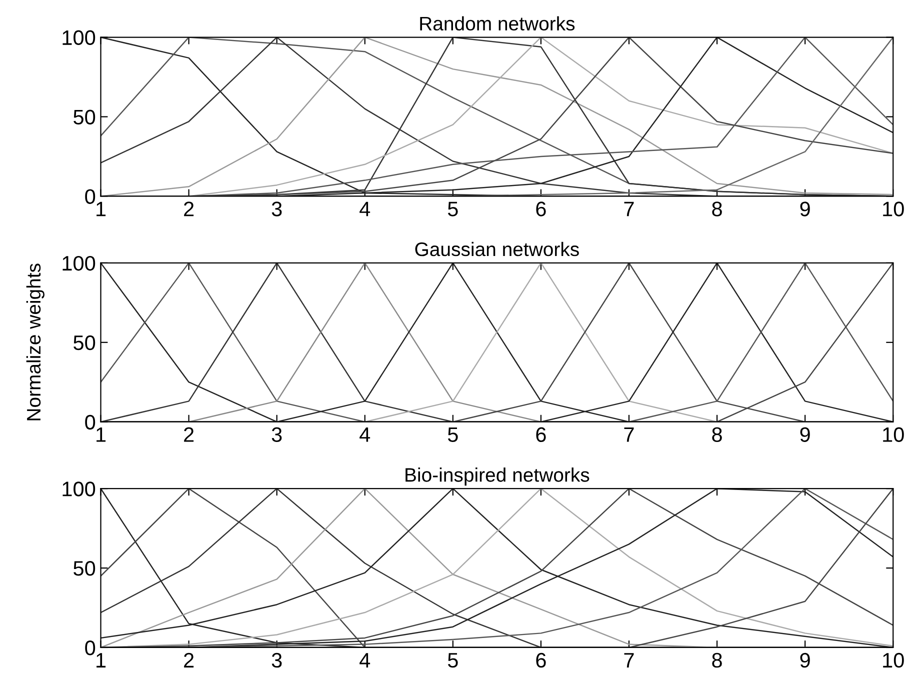 This screenshot has height=678, width=916. Describe the element at coordinates (498, 477) in the screenshot. I see `chart-title: Bio-inspired networks` at that location.